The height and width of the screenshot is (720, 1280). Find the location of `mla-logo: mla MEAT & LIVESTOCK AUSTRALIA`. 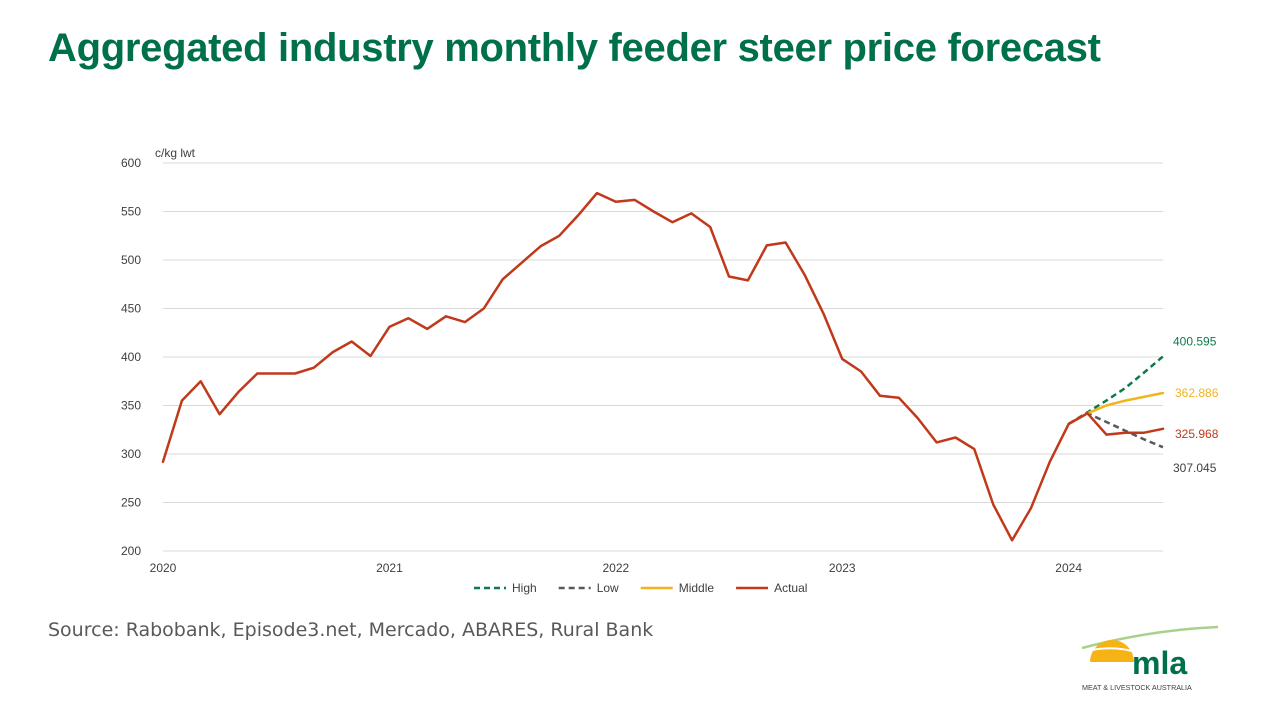

mla-logo: mla MEAT & LIVESTOCK AUSTRALIA is located at coordinates (1150, 658).